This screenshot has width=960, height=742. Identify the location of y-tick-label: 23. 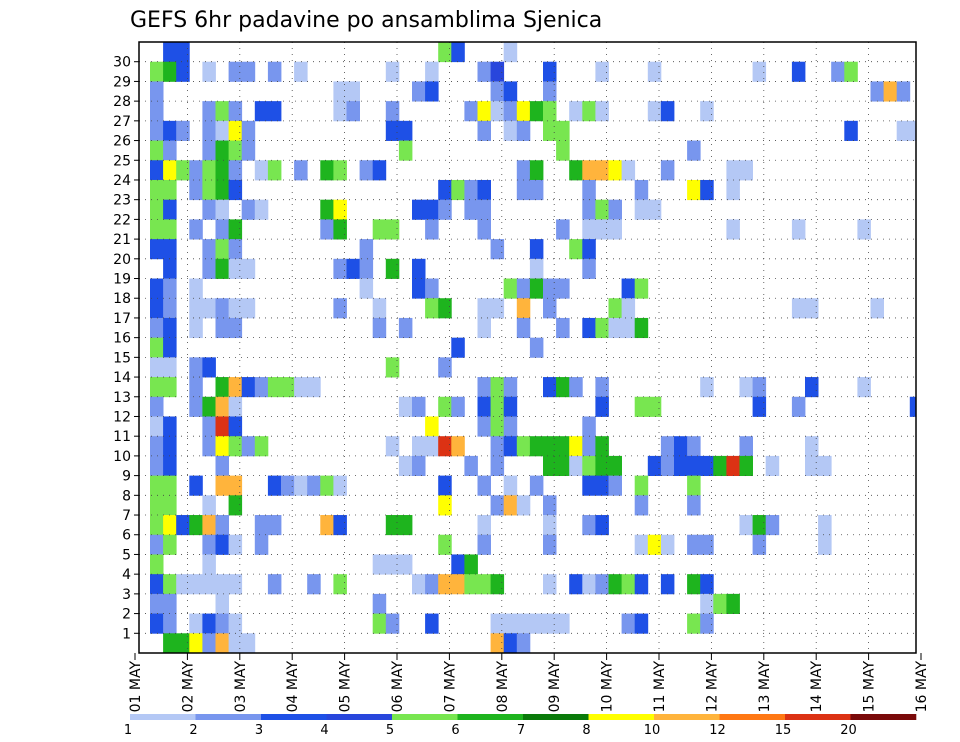
(122, 201).